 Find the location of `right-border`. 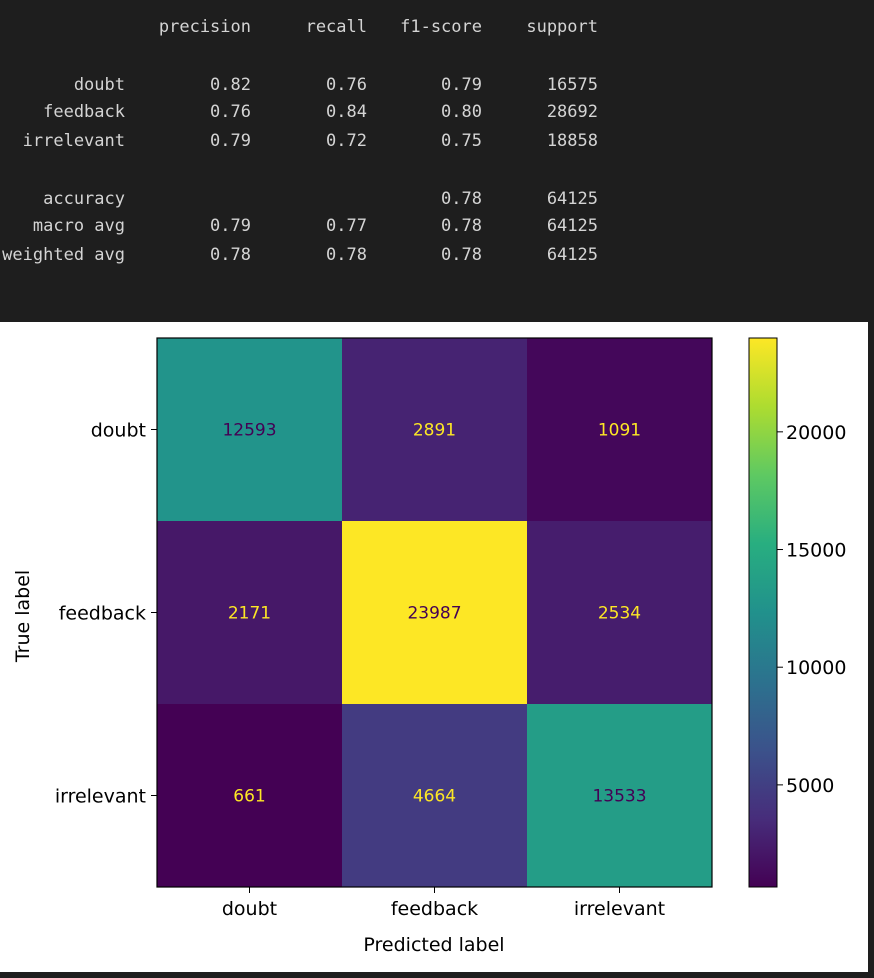

right-border is located at coordinates (871, 650).